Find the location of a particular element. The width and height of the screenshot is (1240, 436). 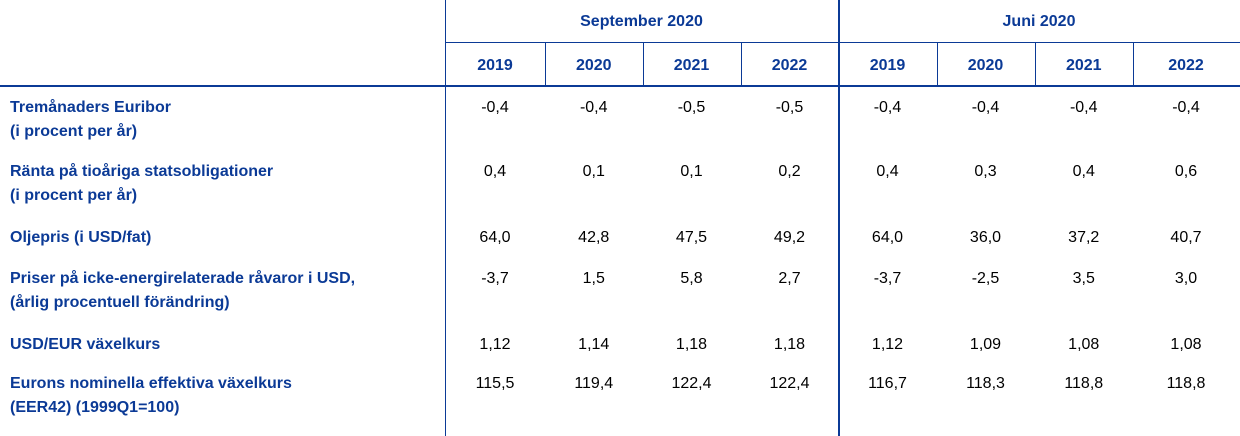

row-label: Tremånaders Euribor is located at coordinates (90, 107).